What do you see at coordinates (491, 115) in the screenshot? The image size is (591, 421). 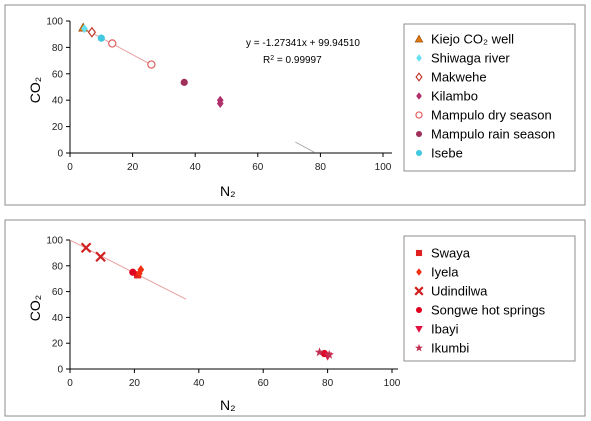 I see `legend-label: Mampulo dry season` at bounding box center [491, 115].